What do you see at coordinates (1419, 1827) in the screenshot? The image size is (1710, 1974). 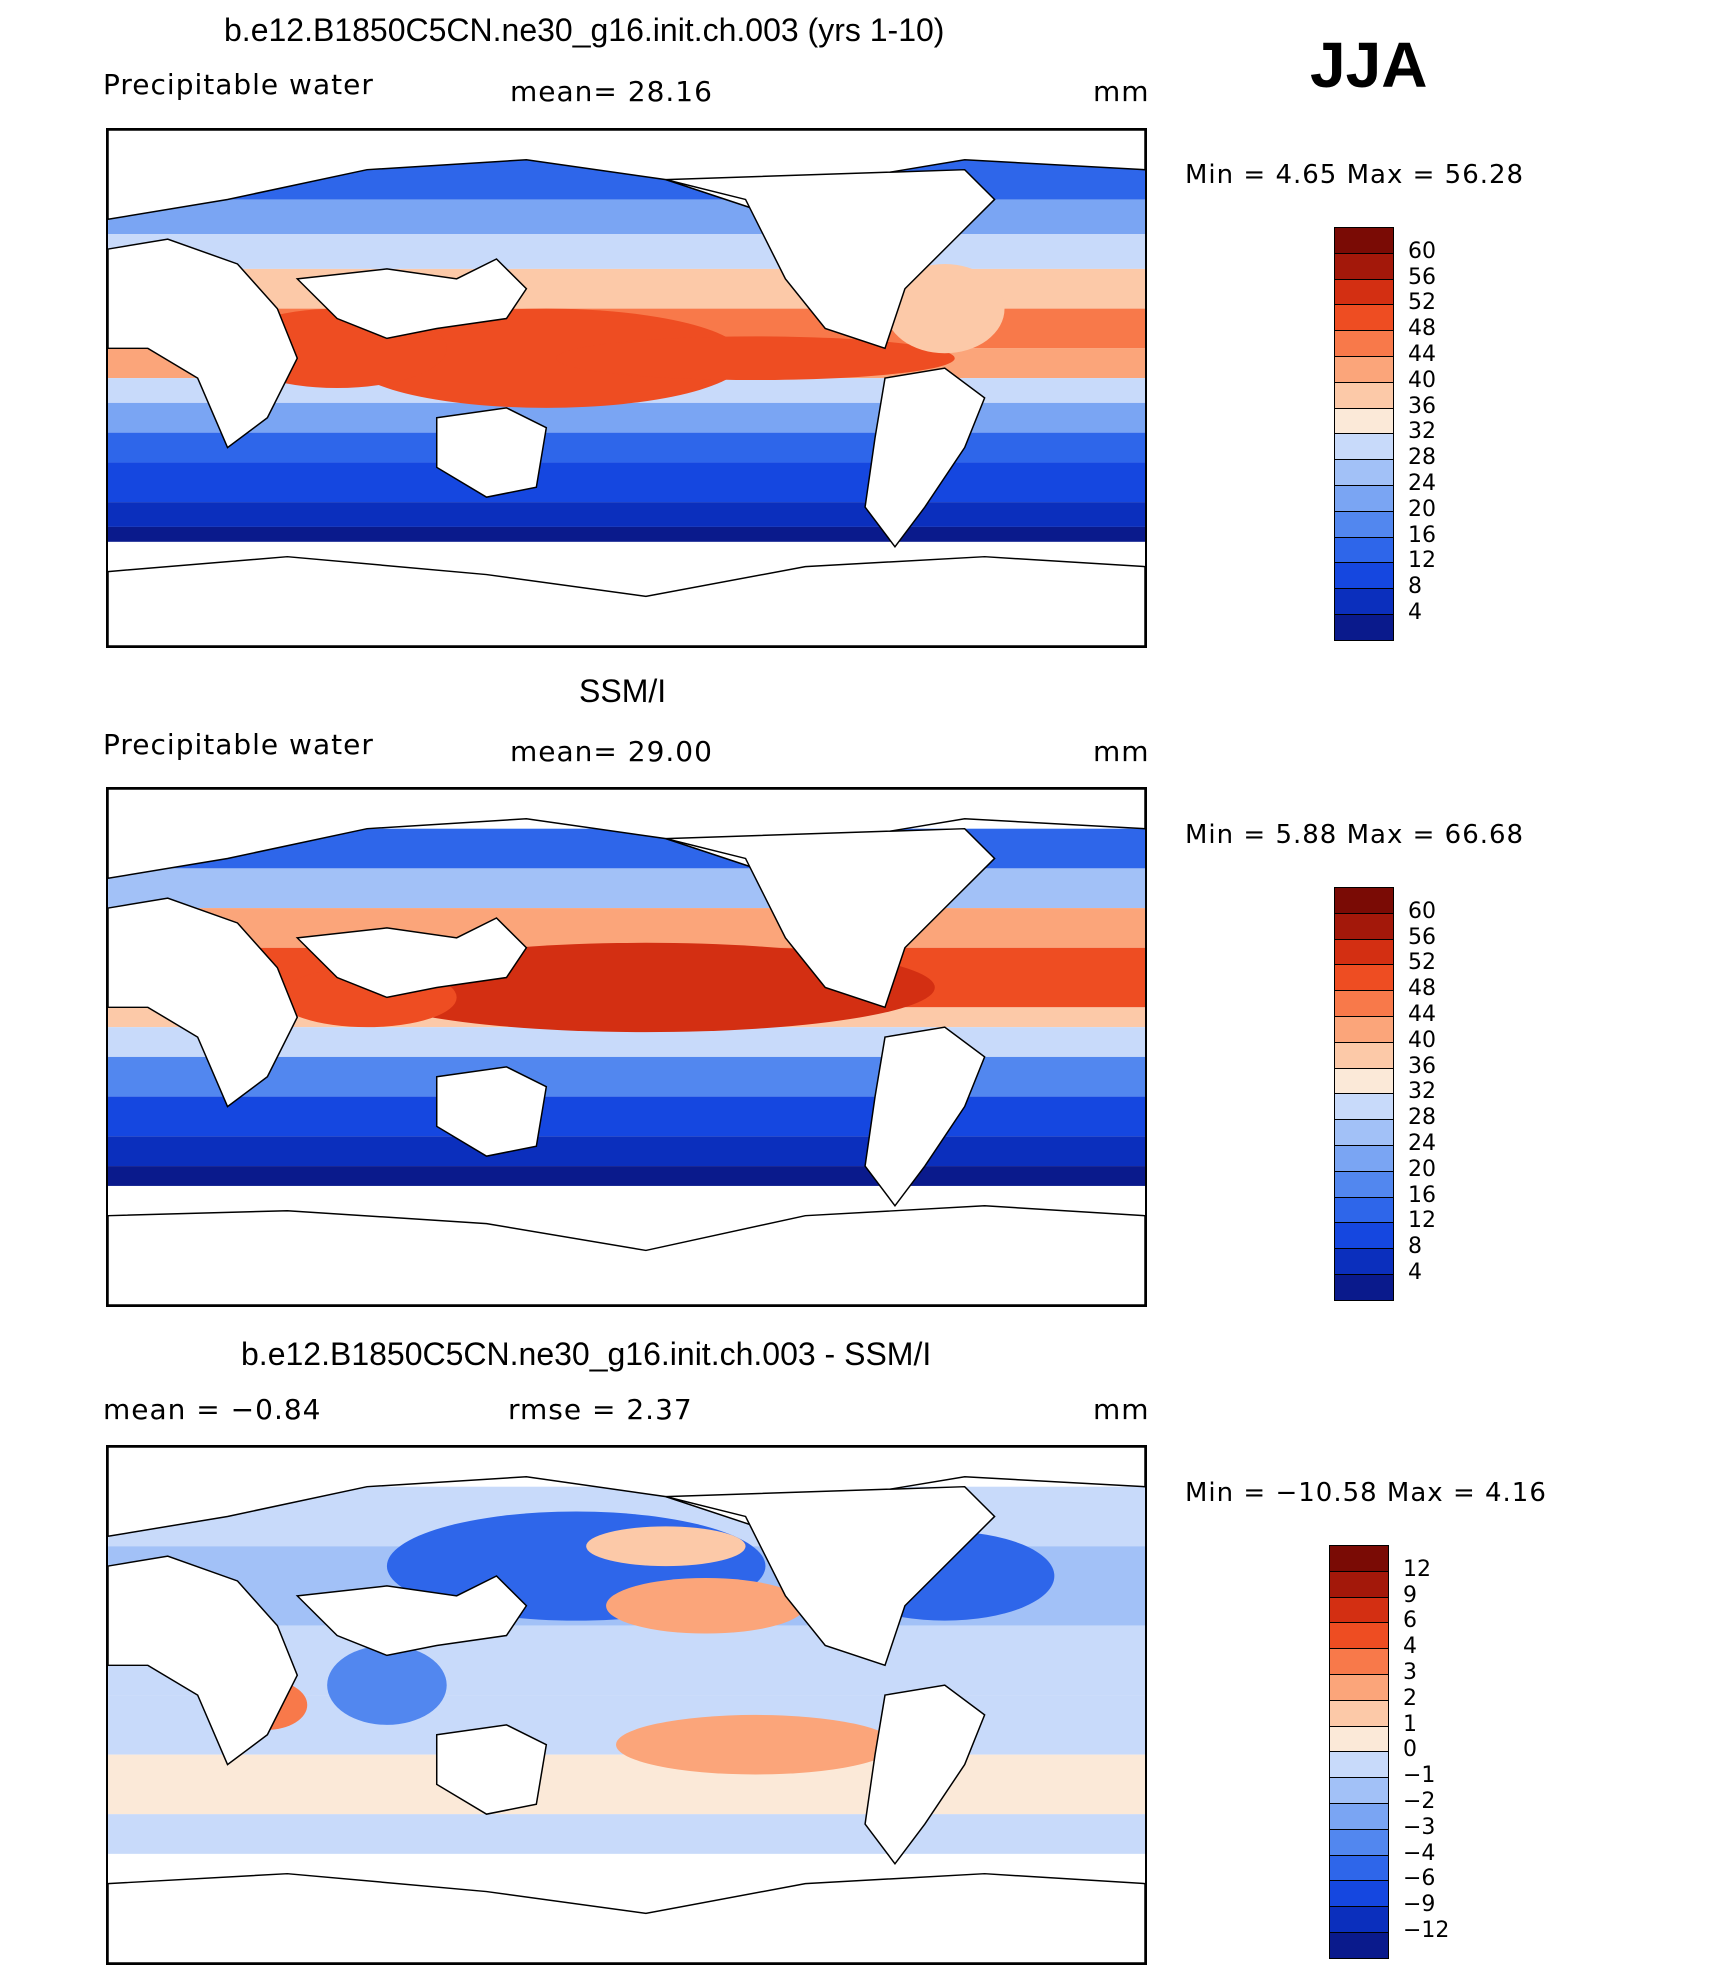 I see `colorbar-level-label: −3` at bounding box center [1419, 1827].